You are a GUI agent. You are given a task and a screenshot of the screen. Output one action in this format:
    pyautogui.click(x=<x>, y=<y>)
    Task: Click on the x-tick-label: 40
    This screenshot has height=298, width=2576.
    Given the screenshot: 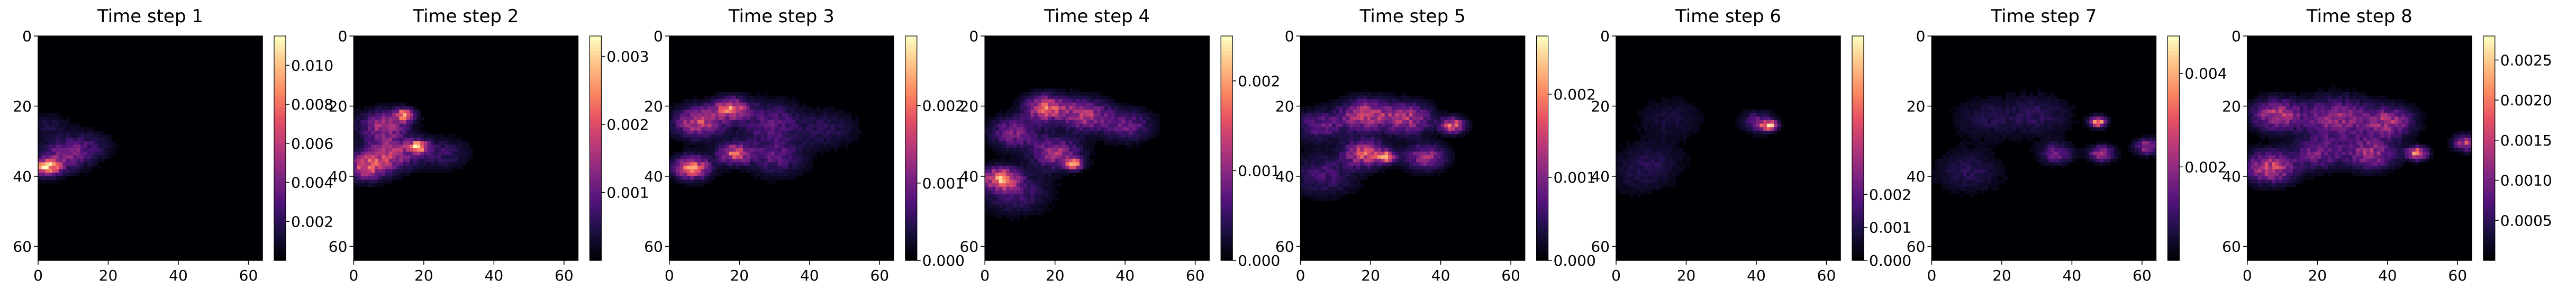 What is the action you would take?
    pyautogui.click(x=178, y=275)
    